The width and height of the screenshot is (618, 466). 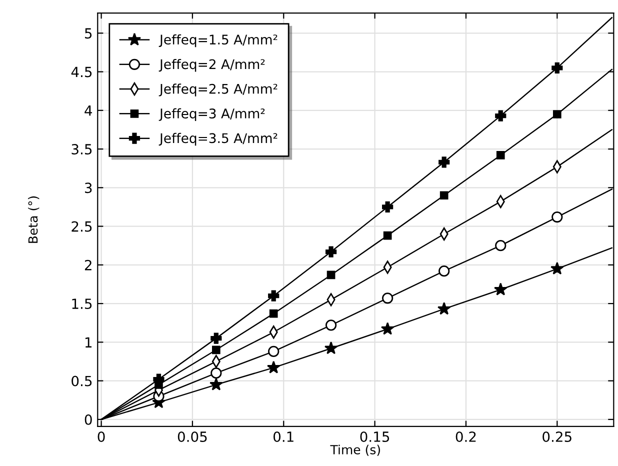 I want to click on y-tick-label: 3.5, so click(x=82, y=149).